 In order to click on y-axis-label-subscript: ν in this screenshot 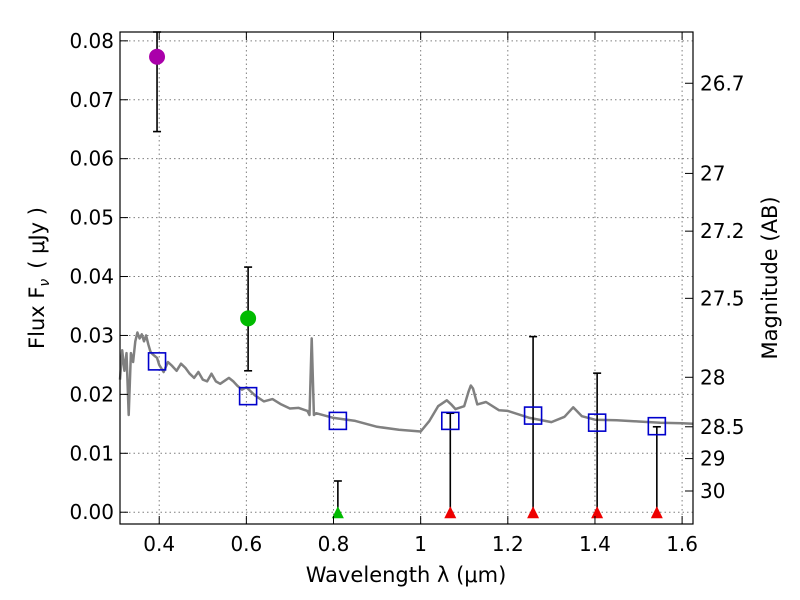, I will do `click(45, 283)`.